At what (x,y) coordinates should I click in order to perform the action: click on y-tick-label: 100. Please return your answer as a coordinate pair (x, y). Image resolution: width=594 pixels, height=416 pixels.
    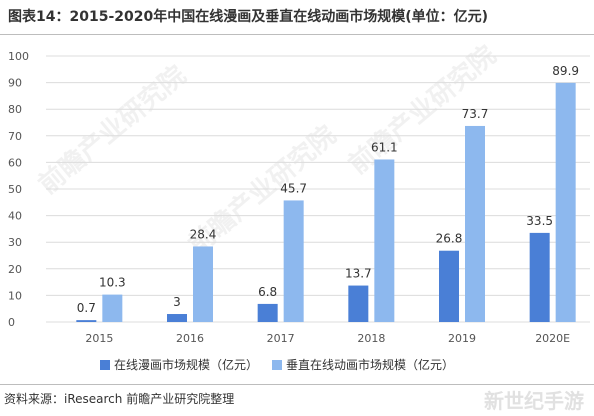
    Looking at the image, I should click on (18, 56).